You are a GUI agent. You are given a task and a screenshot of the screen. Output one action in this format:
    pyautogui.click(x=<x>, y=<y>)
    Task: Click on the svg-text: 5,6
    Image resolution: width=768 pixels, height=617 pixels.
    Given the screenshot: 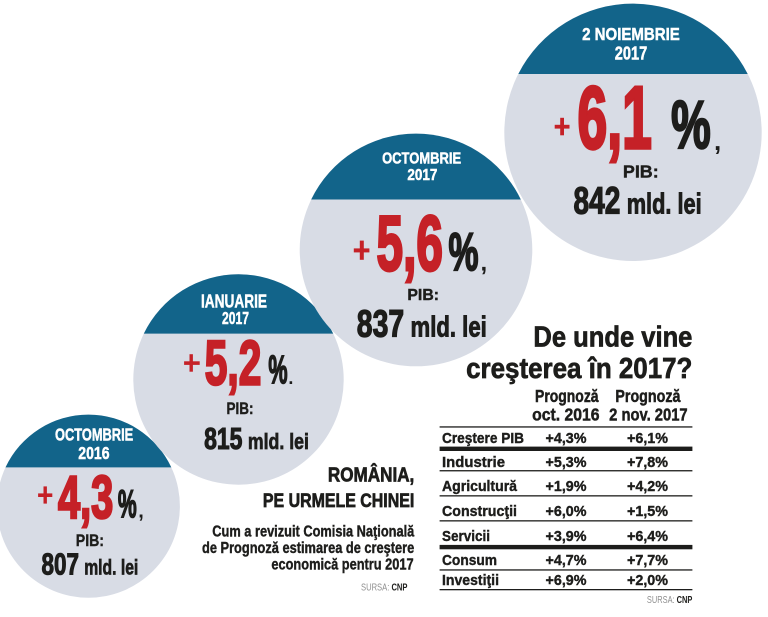 What is the action you would take?
    pyautogui.click(x=410, y=244)
    